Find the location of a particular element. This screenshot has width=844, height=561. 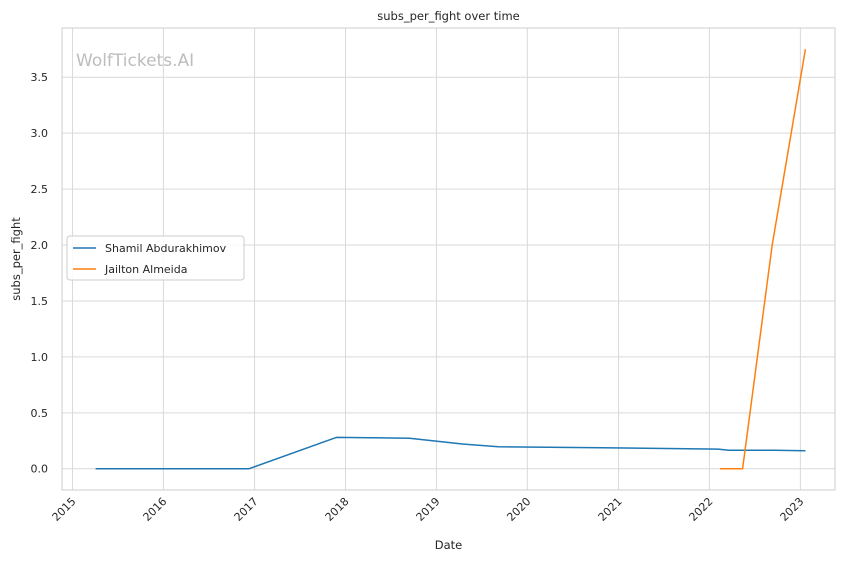

watermark: WolfTickets.AI is located at coordinates (135, 61).